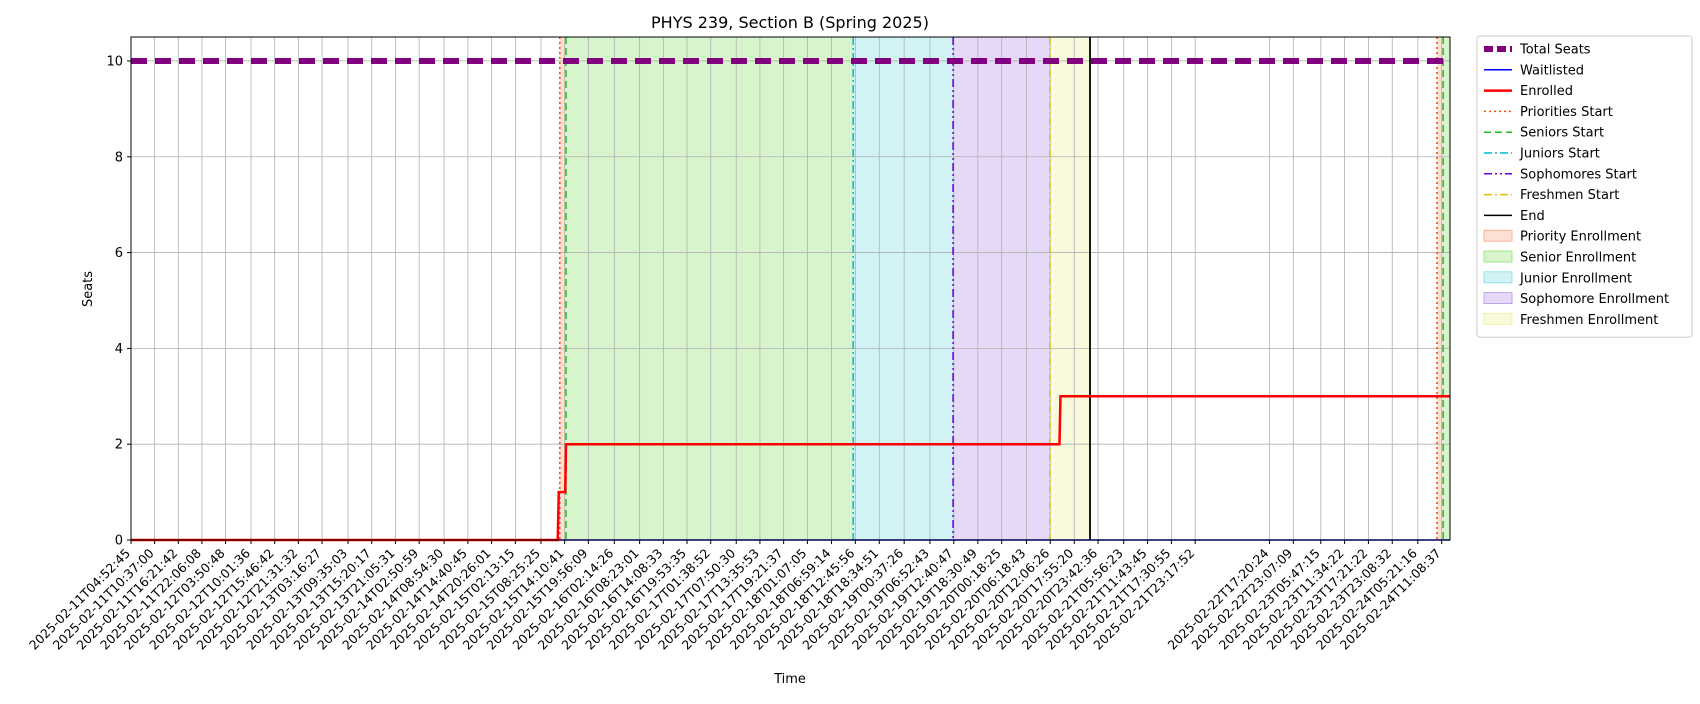 The image size is (1700, 704). What do you see at coordinates (1559, 154) in the screenshot?
I see `legend-label: Juniors Start` at bounding box center [1559, 154].